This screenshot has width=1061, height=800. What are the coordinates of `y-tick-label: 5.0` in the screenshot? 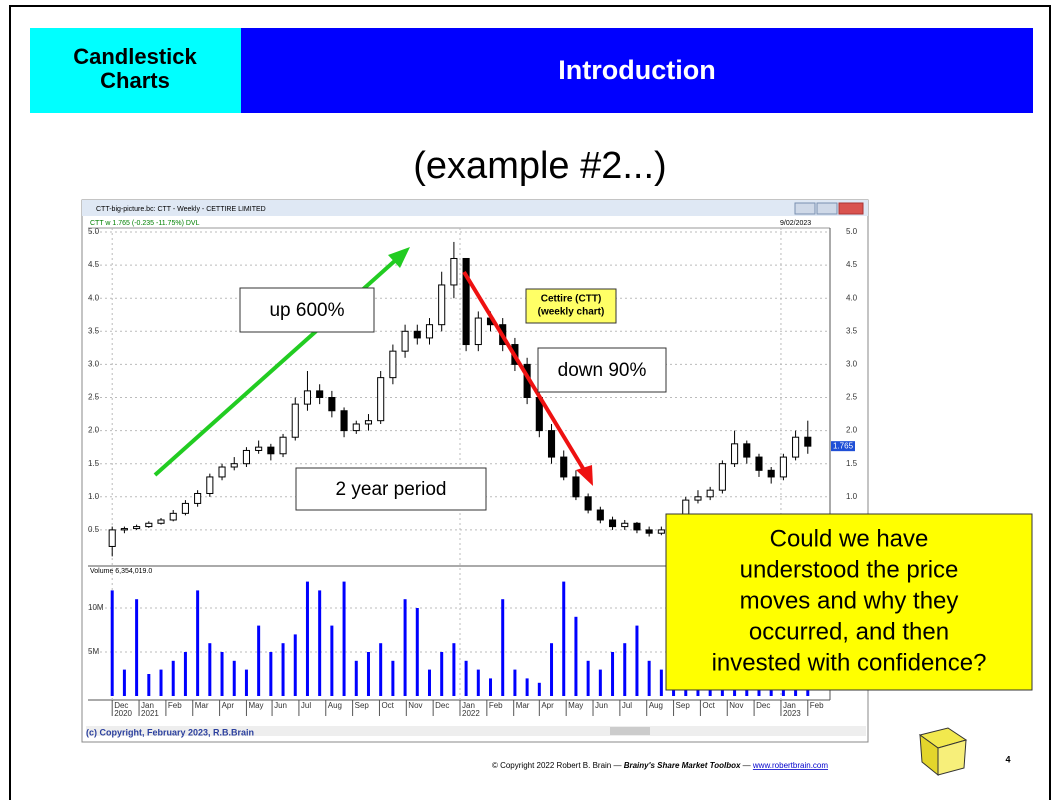 It's located at (94, 231).